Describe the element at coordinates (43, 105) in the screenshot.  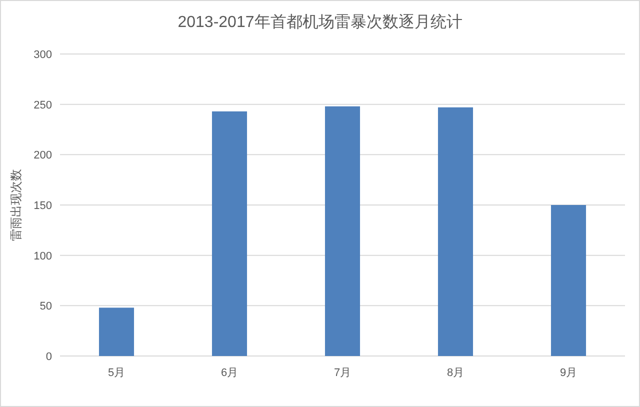
I see `y-tick-label: 250` at that location.